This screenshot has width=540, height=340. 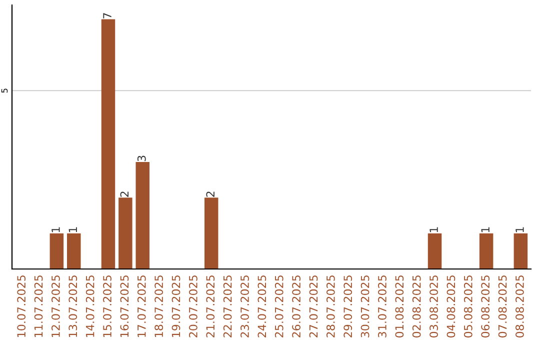 What do you see at coordinates (107, 306) in the screenshot?
I see `x-tick-label: 15.07.2025` at bounding box center [107, 306].